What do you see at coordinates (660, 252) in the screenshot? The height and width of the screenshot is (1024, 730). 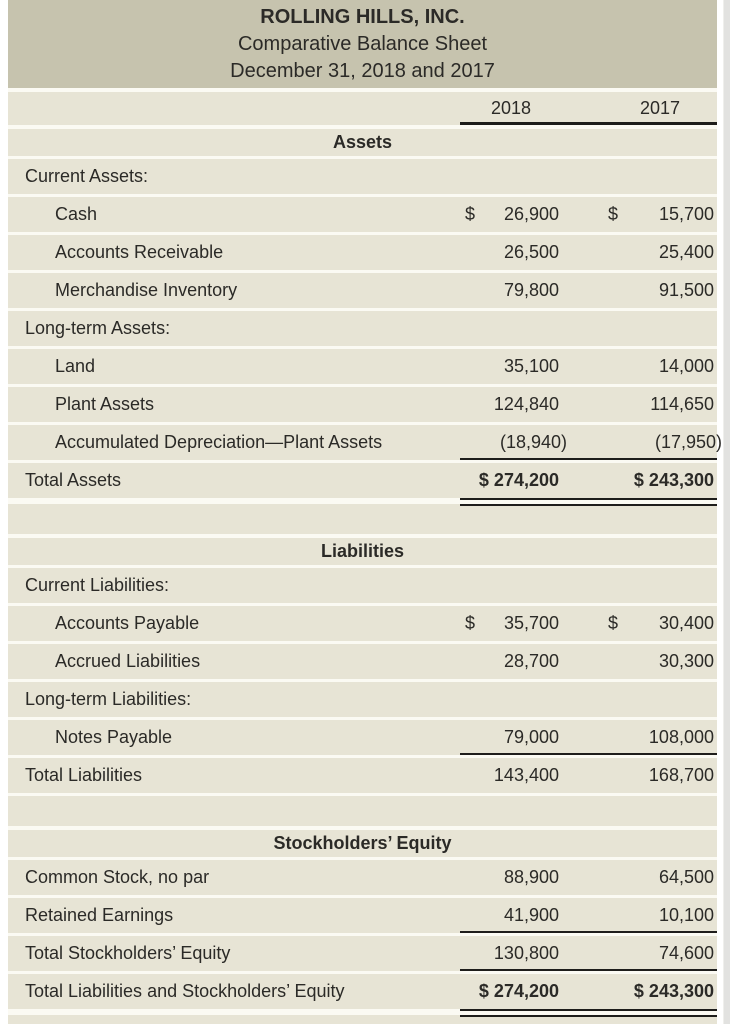 I see `col-2017: 25,400` at bounding box center [660, 252].